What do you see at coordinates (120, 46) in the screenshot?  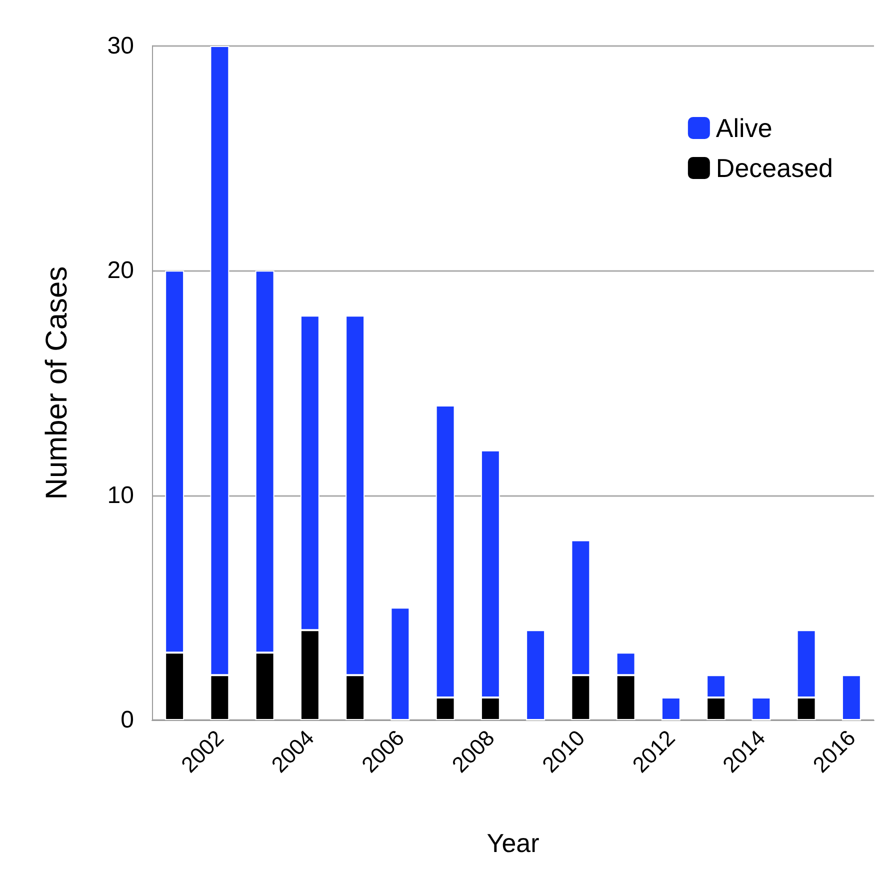 I see `y-tick-label: 30` at bounding box center [120, 46].